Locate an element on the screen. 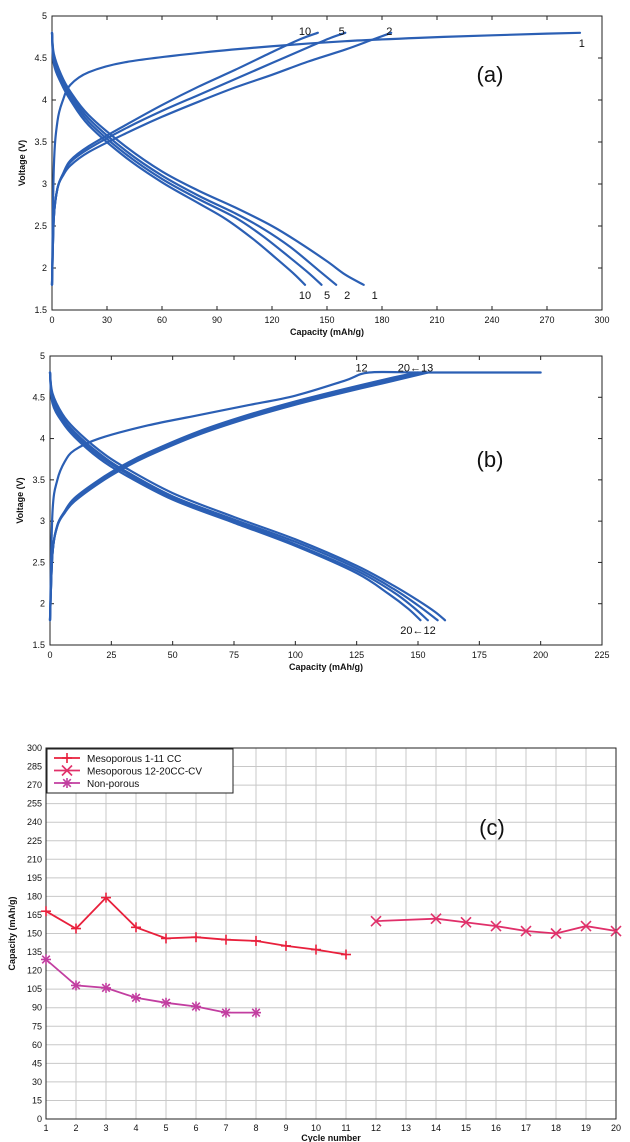  y-tick-label: 225 is located at coordinates (34, 841).